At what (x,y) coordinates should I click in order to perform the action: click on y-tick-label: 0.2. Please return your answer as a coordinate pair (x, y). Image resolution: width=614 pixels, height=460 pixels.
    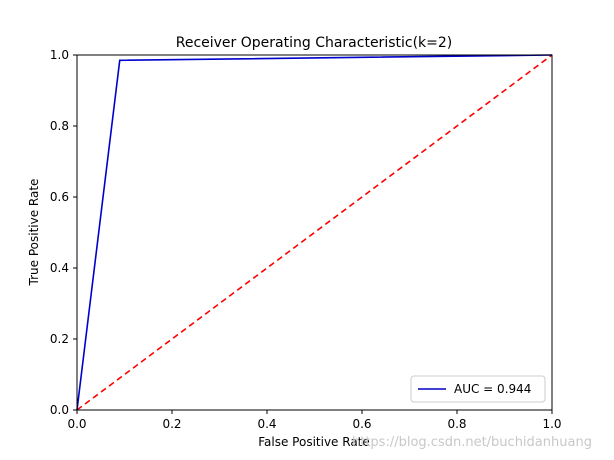
    Looking at the image, I should click on (59, 339).